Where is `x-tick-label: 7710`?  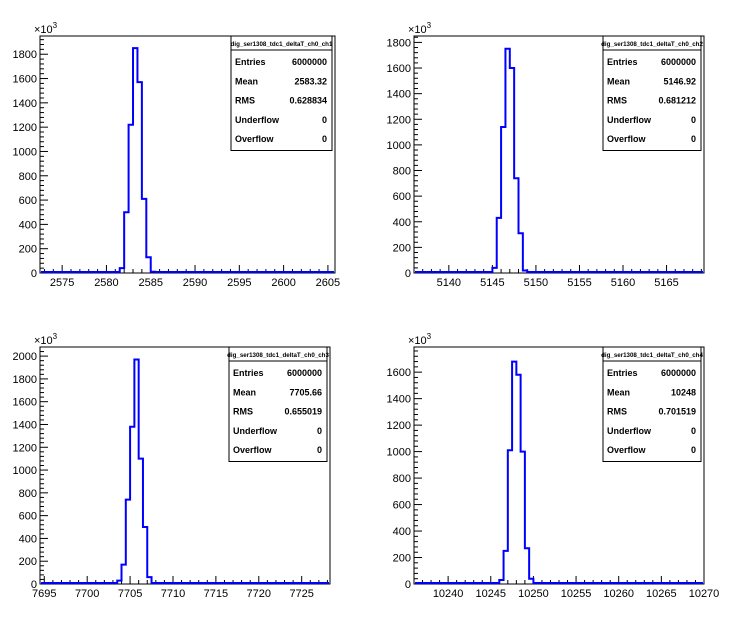
x-tick-label: 7710 is located at coordinates (173, 594).